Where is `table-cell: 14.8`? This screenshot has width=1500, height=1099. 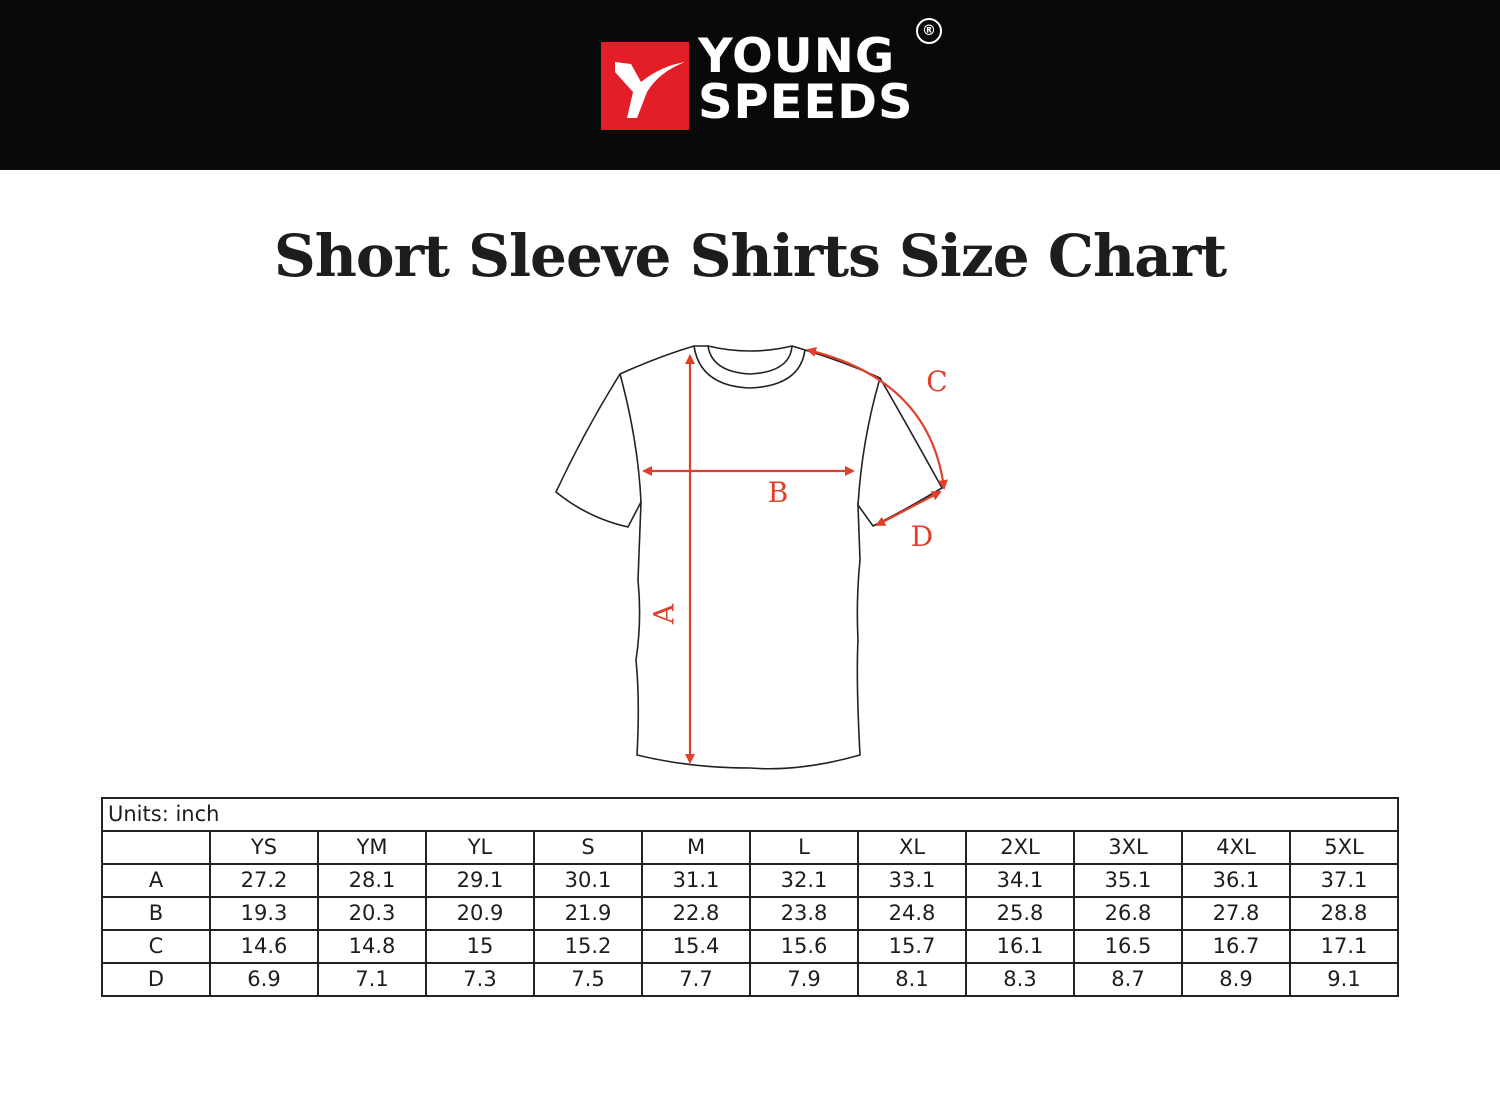 table-cell: 14.8 is located at coordinates (372, 946).